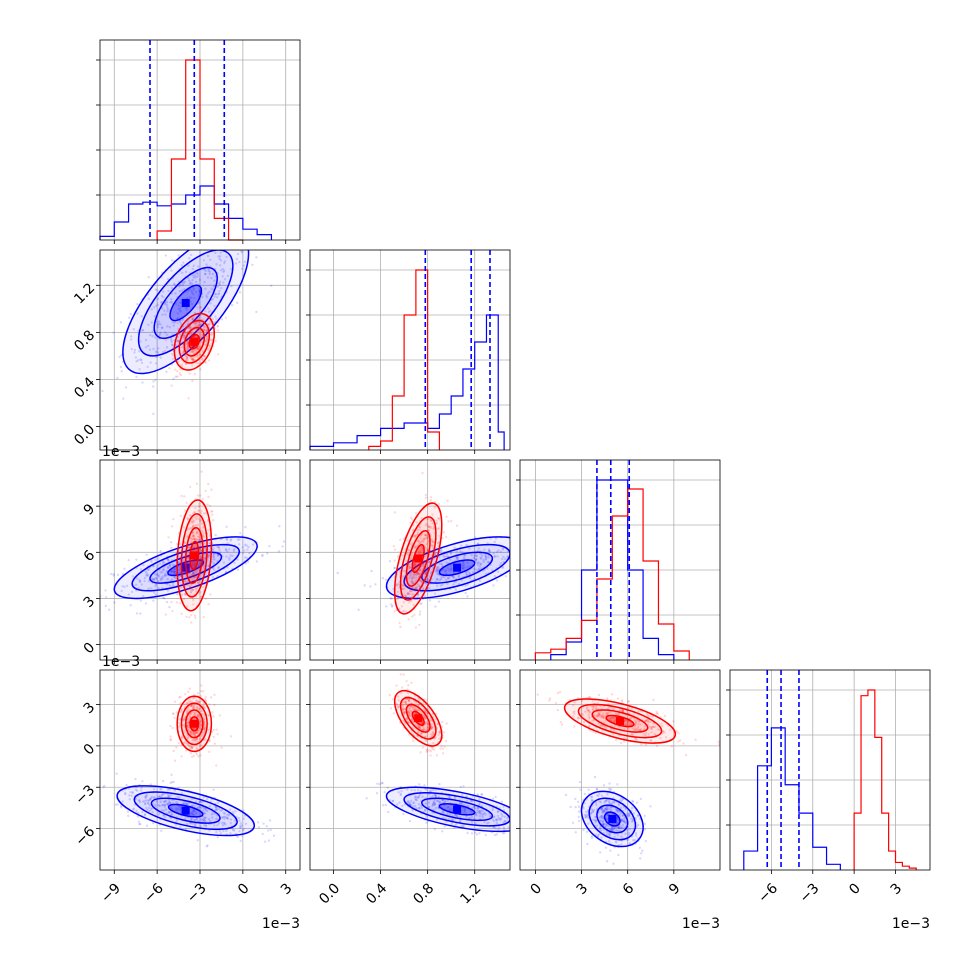 Image resolution: width=970 pixels, height=970 pixels. What do you see at coordinates (90, 750) in the screenshot?
I see `y-tick-label: 0` at bounding box center [90, 750].